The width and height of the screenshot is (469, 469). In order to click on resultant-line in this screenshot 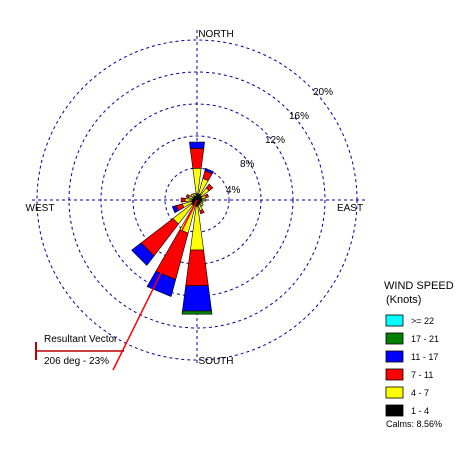, I will do `click(155, 285)`.